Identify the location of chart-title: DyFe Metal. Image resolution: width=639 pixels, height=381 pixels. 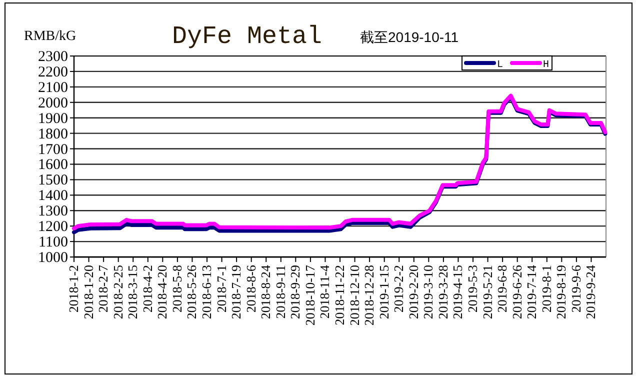
(247, 36).